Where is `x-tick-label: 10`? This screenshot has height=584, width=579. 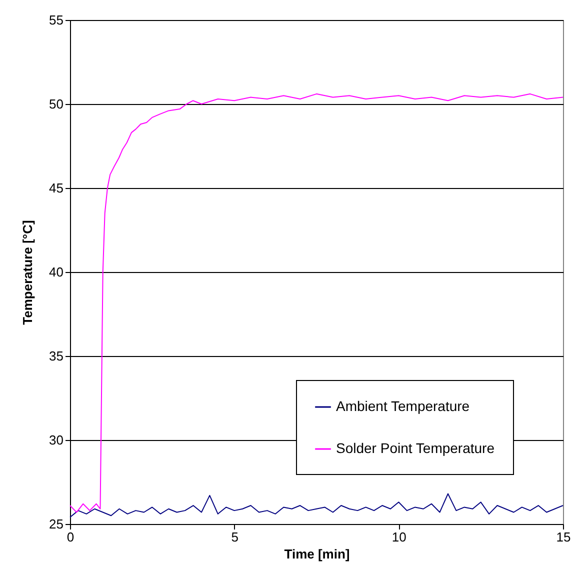 x-tick-label: 10 is located at coordinates (399, 537).